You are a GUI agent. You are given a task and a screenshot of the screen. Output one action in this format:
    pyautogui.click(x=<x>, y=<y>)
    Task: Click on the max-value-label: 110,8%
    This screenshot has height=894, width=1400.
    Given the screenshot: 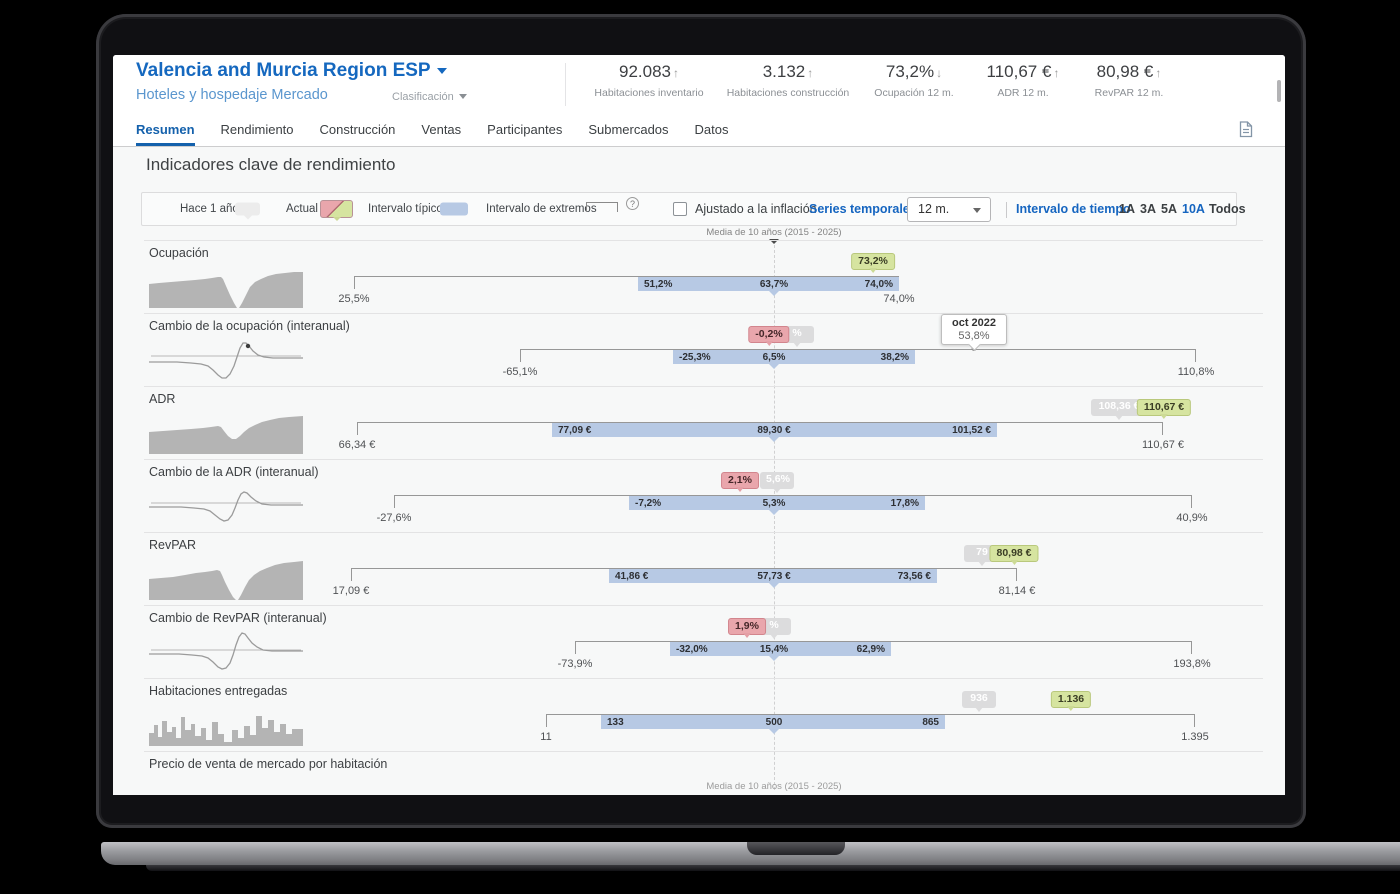 What is the action you would take?
    pyautogui.click(x=1196, y=372)
    